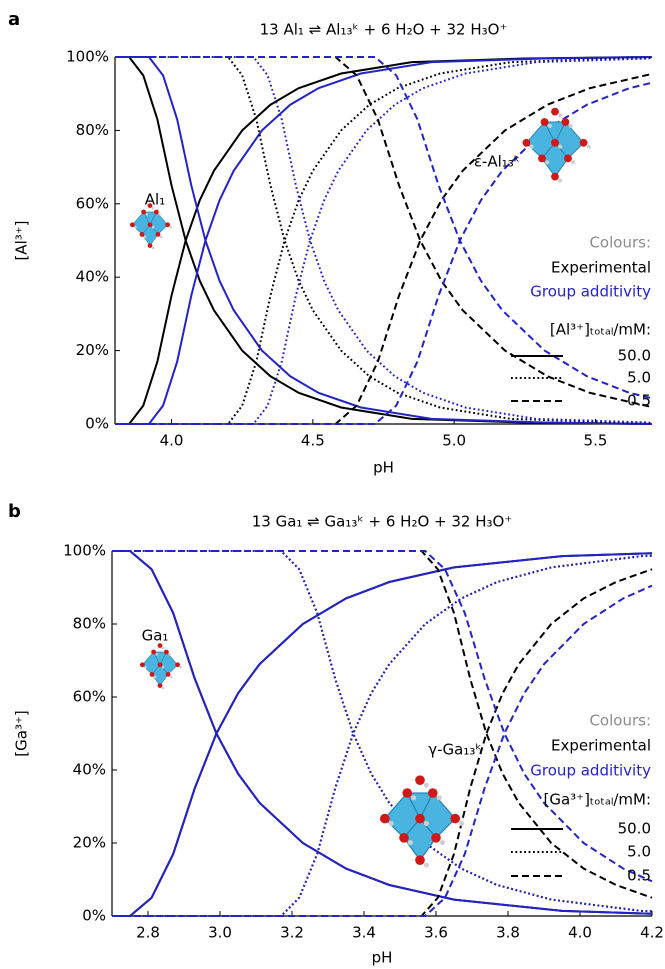 Image resolution: width=665 pixels, height=969 pixels. What do you see at coordinates (596, 441) in the screenshot?
I see `x-tick-label: 5.5` at bounding box center [596, 441].